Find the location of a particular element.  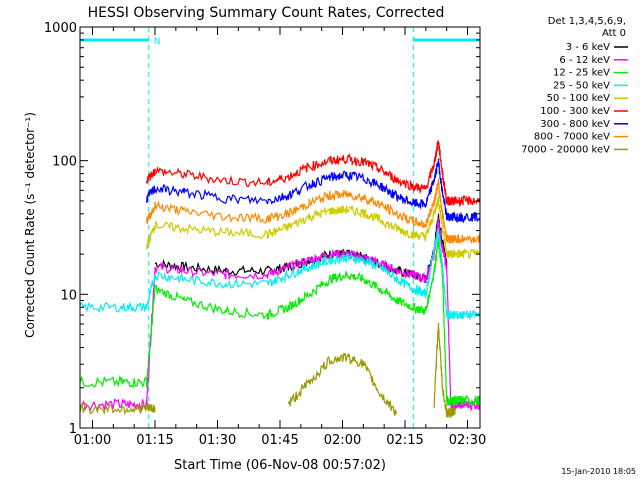

flag-label-0: N is located at coordinates (157, 42).